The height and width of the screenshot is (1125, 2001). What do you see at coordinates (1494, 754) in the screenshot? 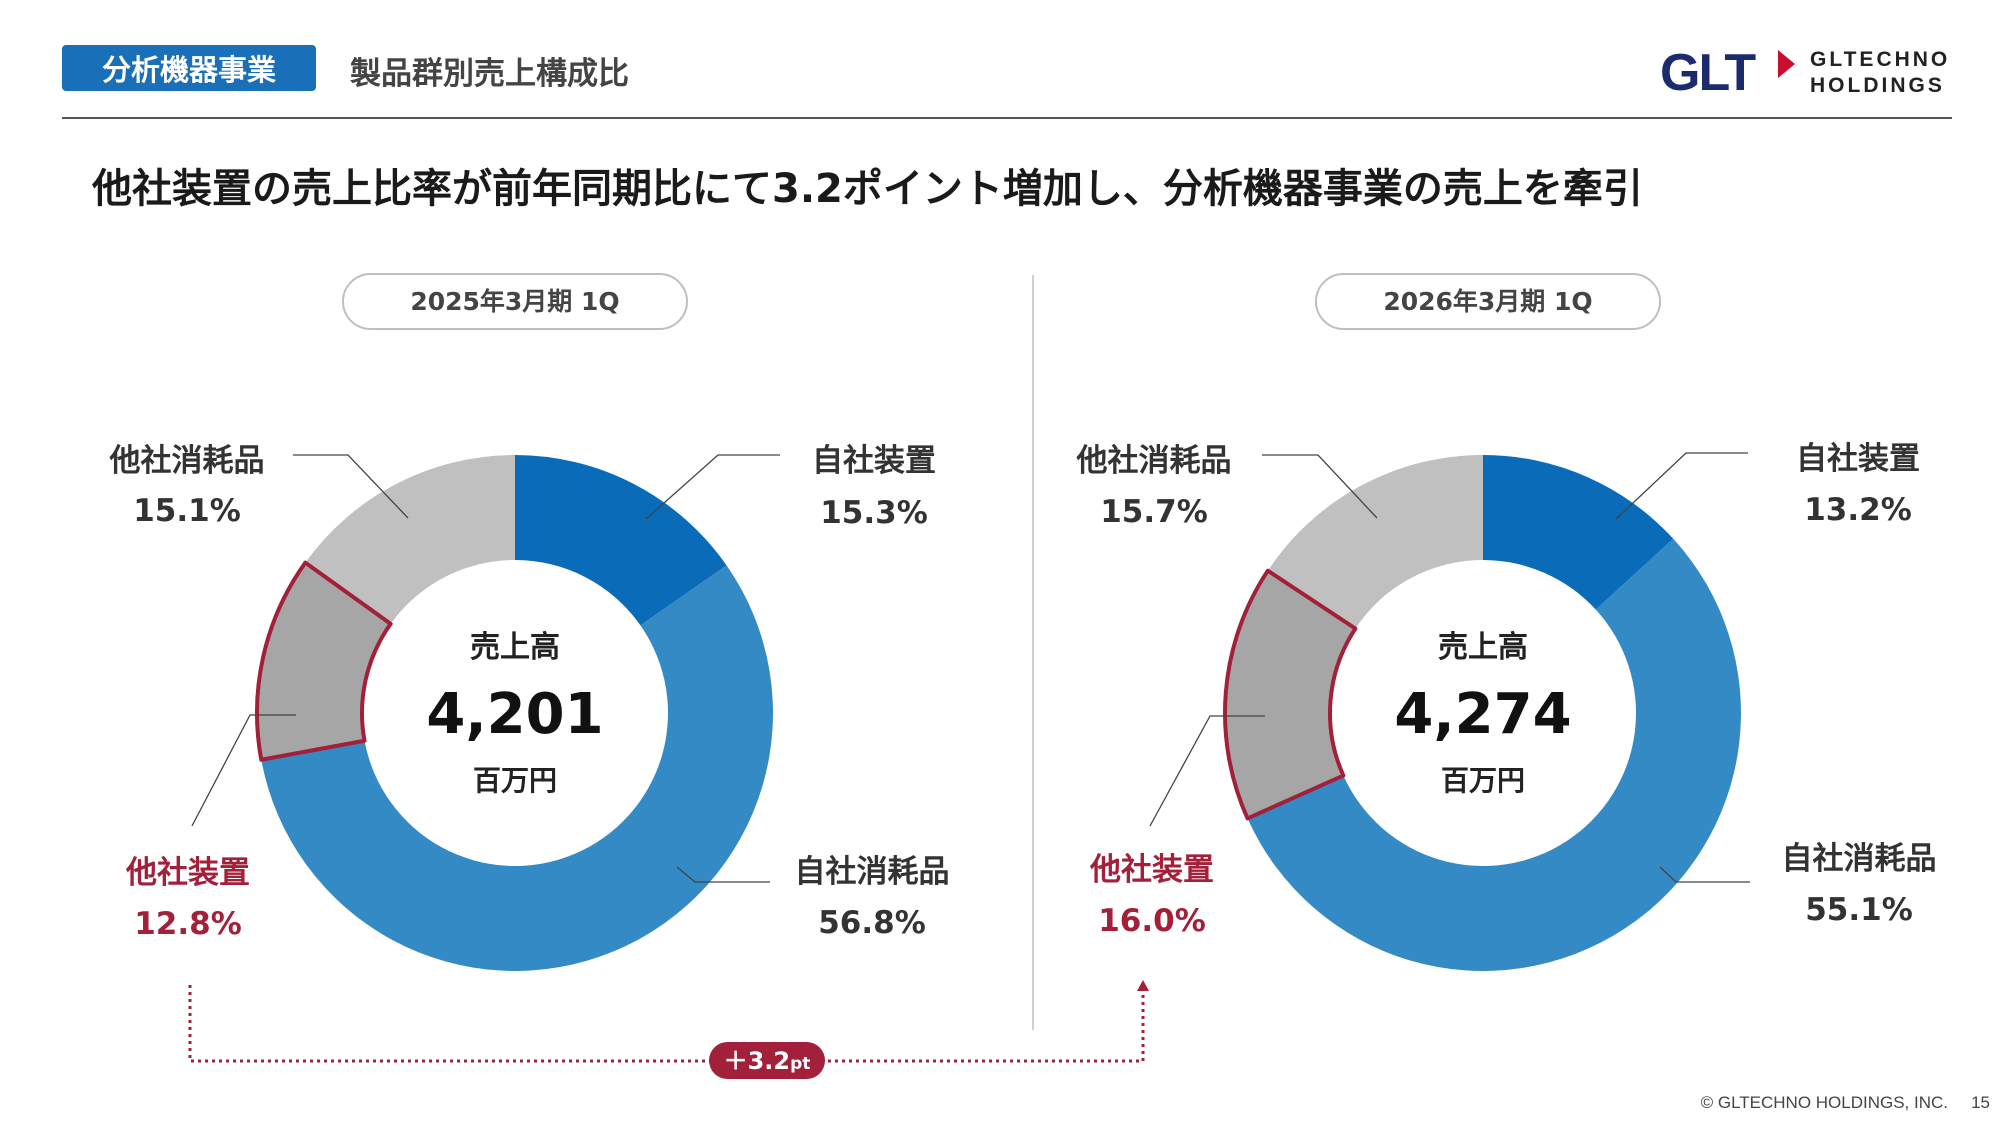
I see `slice-self-consumables-right` at bounding box center [1494, 754].